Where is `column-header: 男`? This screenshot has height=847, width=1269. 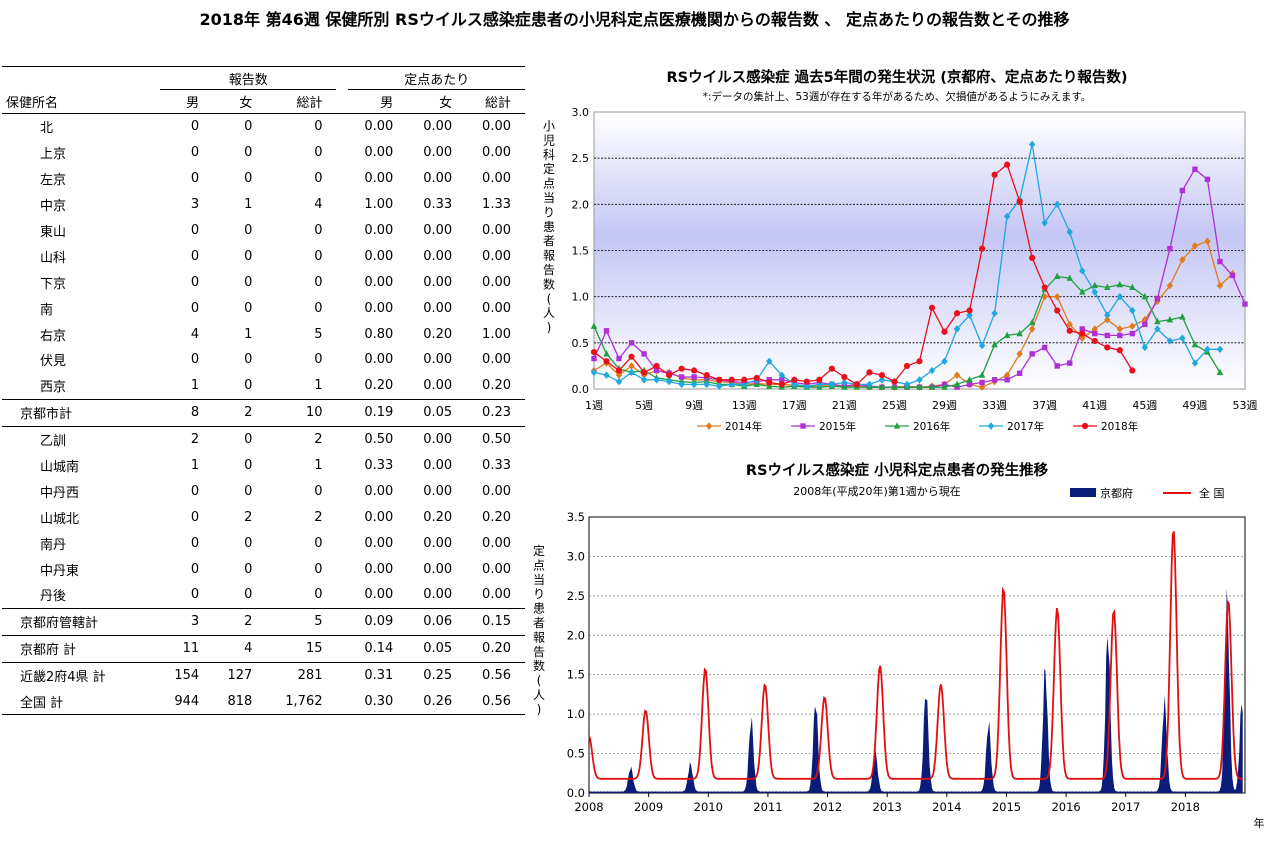 column-header: 男 is located at coordinates (187, 101).